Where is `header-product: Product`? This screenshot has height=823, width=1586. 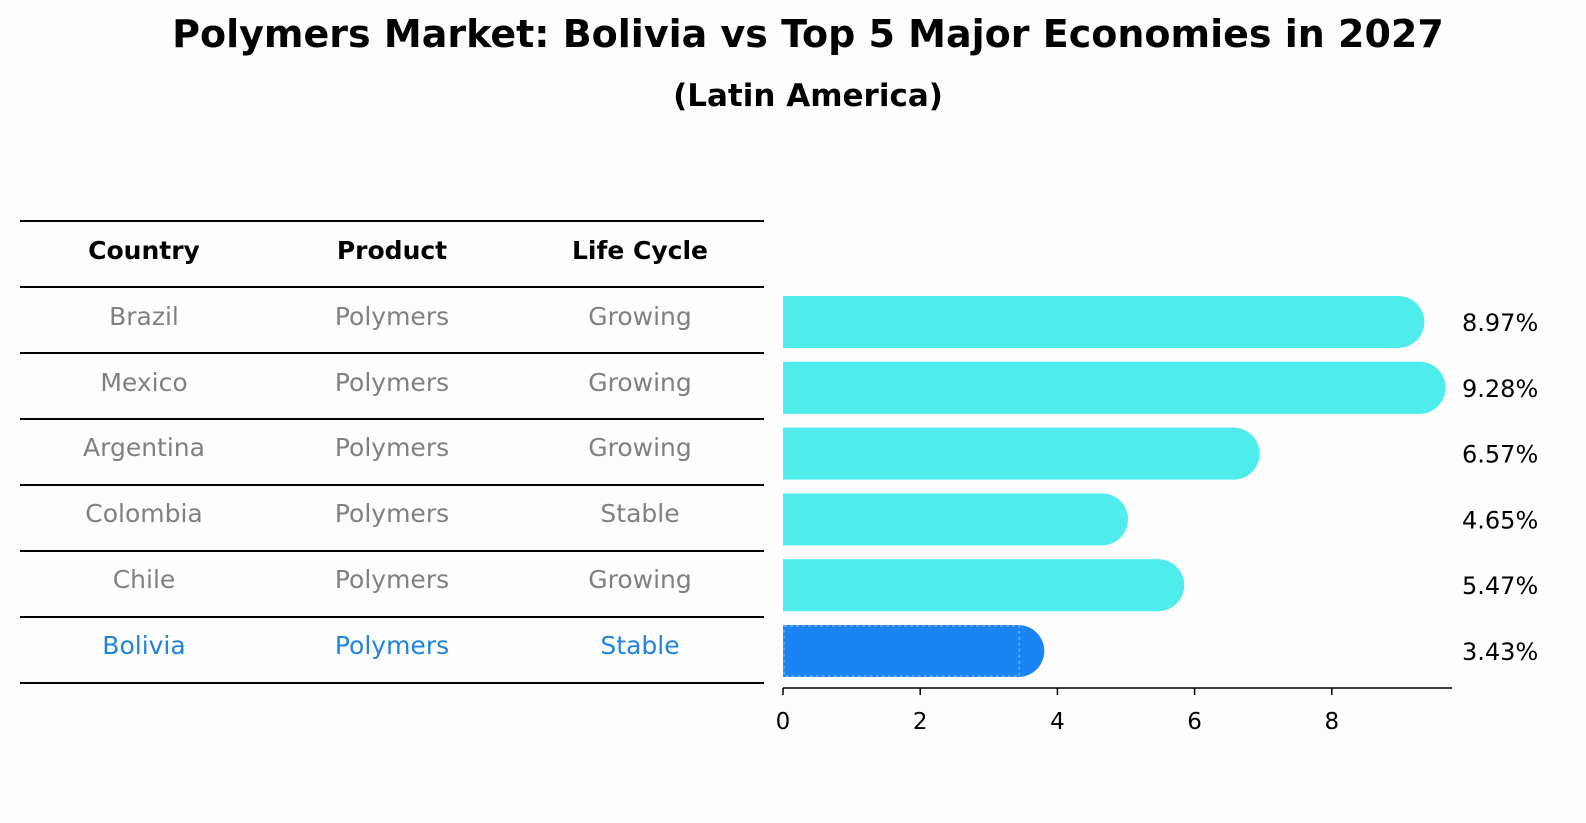
header-product: Product is located at coordinates (392, 250).